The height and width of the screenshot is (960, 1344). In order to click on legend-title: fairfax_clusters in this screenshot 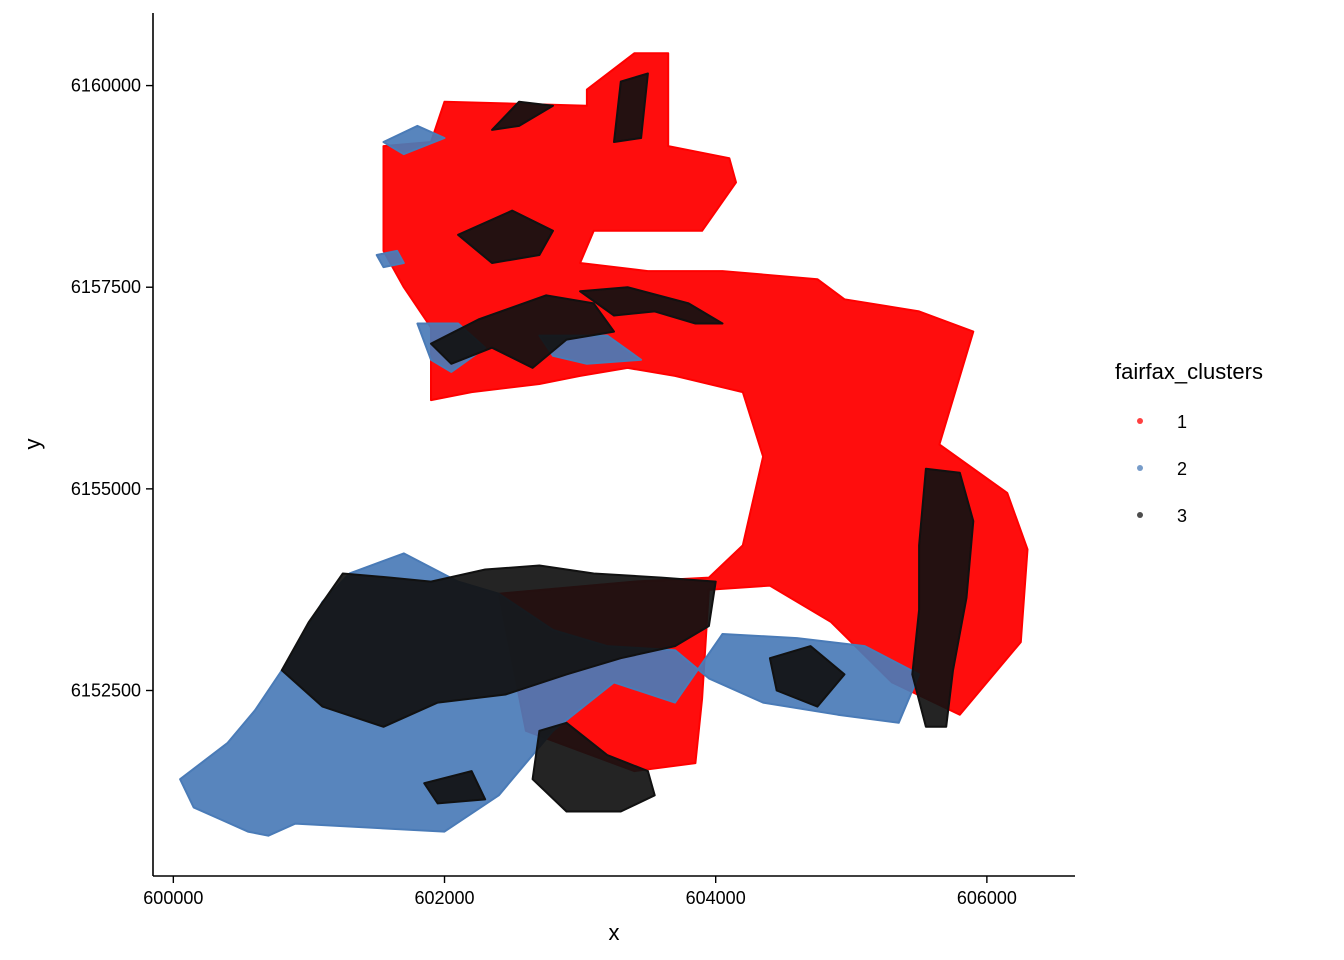, I will do `click(1189, 371)`.